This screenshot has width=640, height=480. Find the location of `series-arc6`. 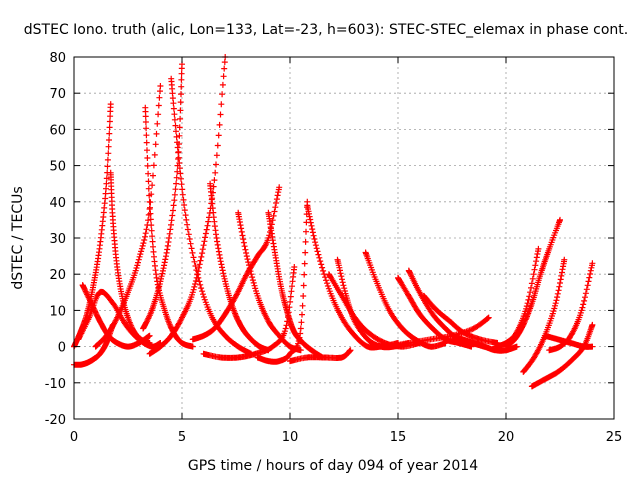

series-arc6 is located at coordinates (128, 216).